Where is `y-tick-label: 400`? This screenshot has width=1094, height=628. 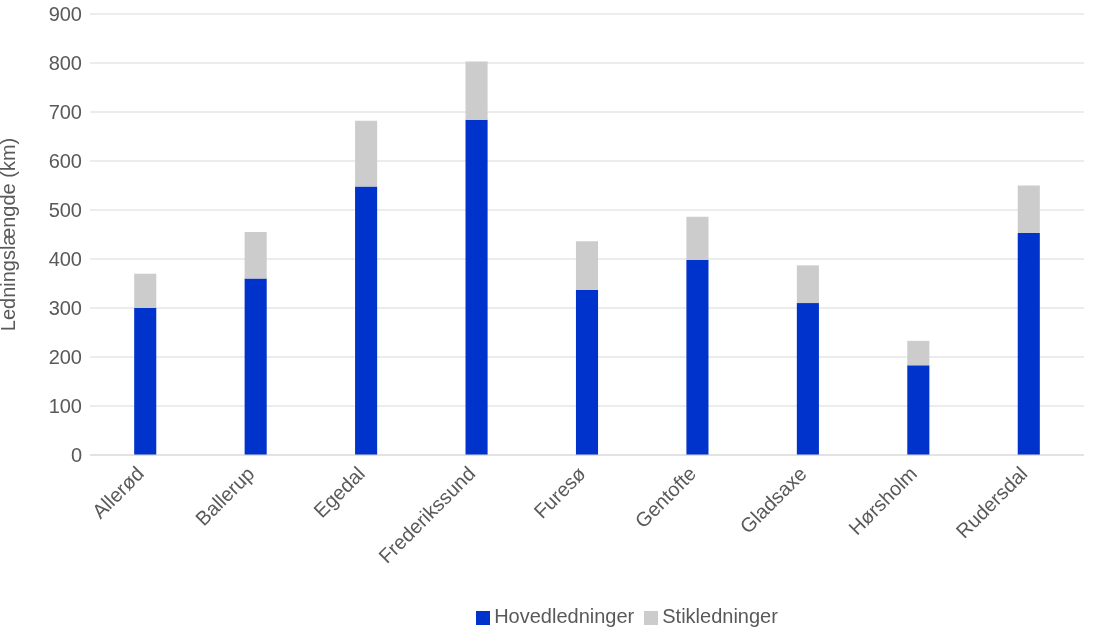
y-tick-label: 400 is located at coordinates (65, 259).